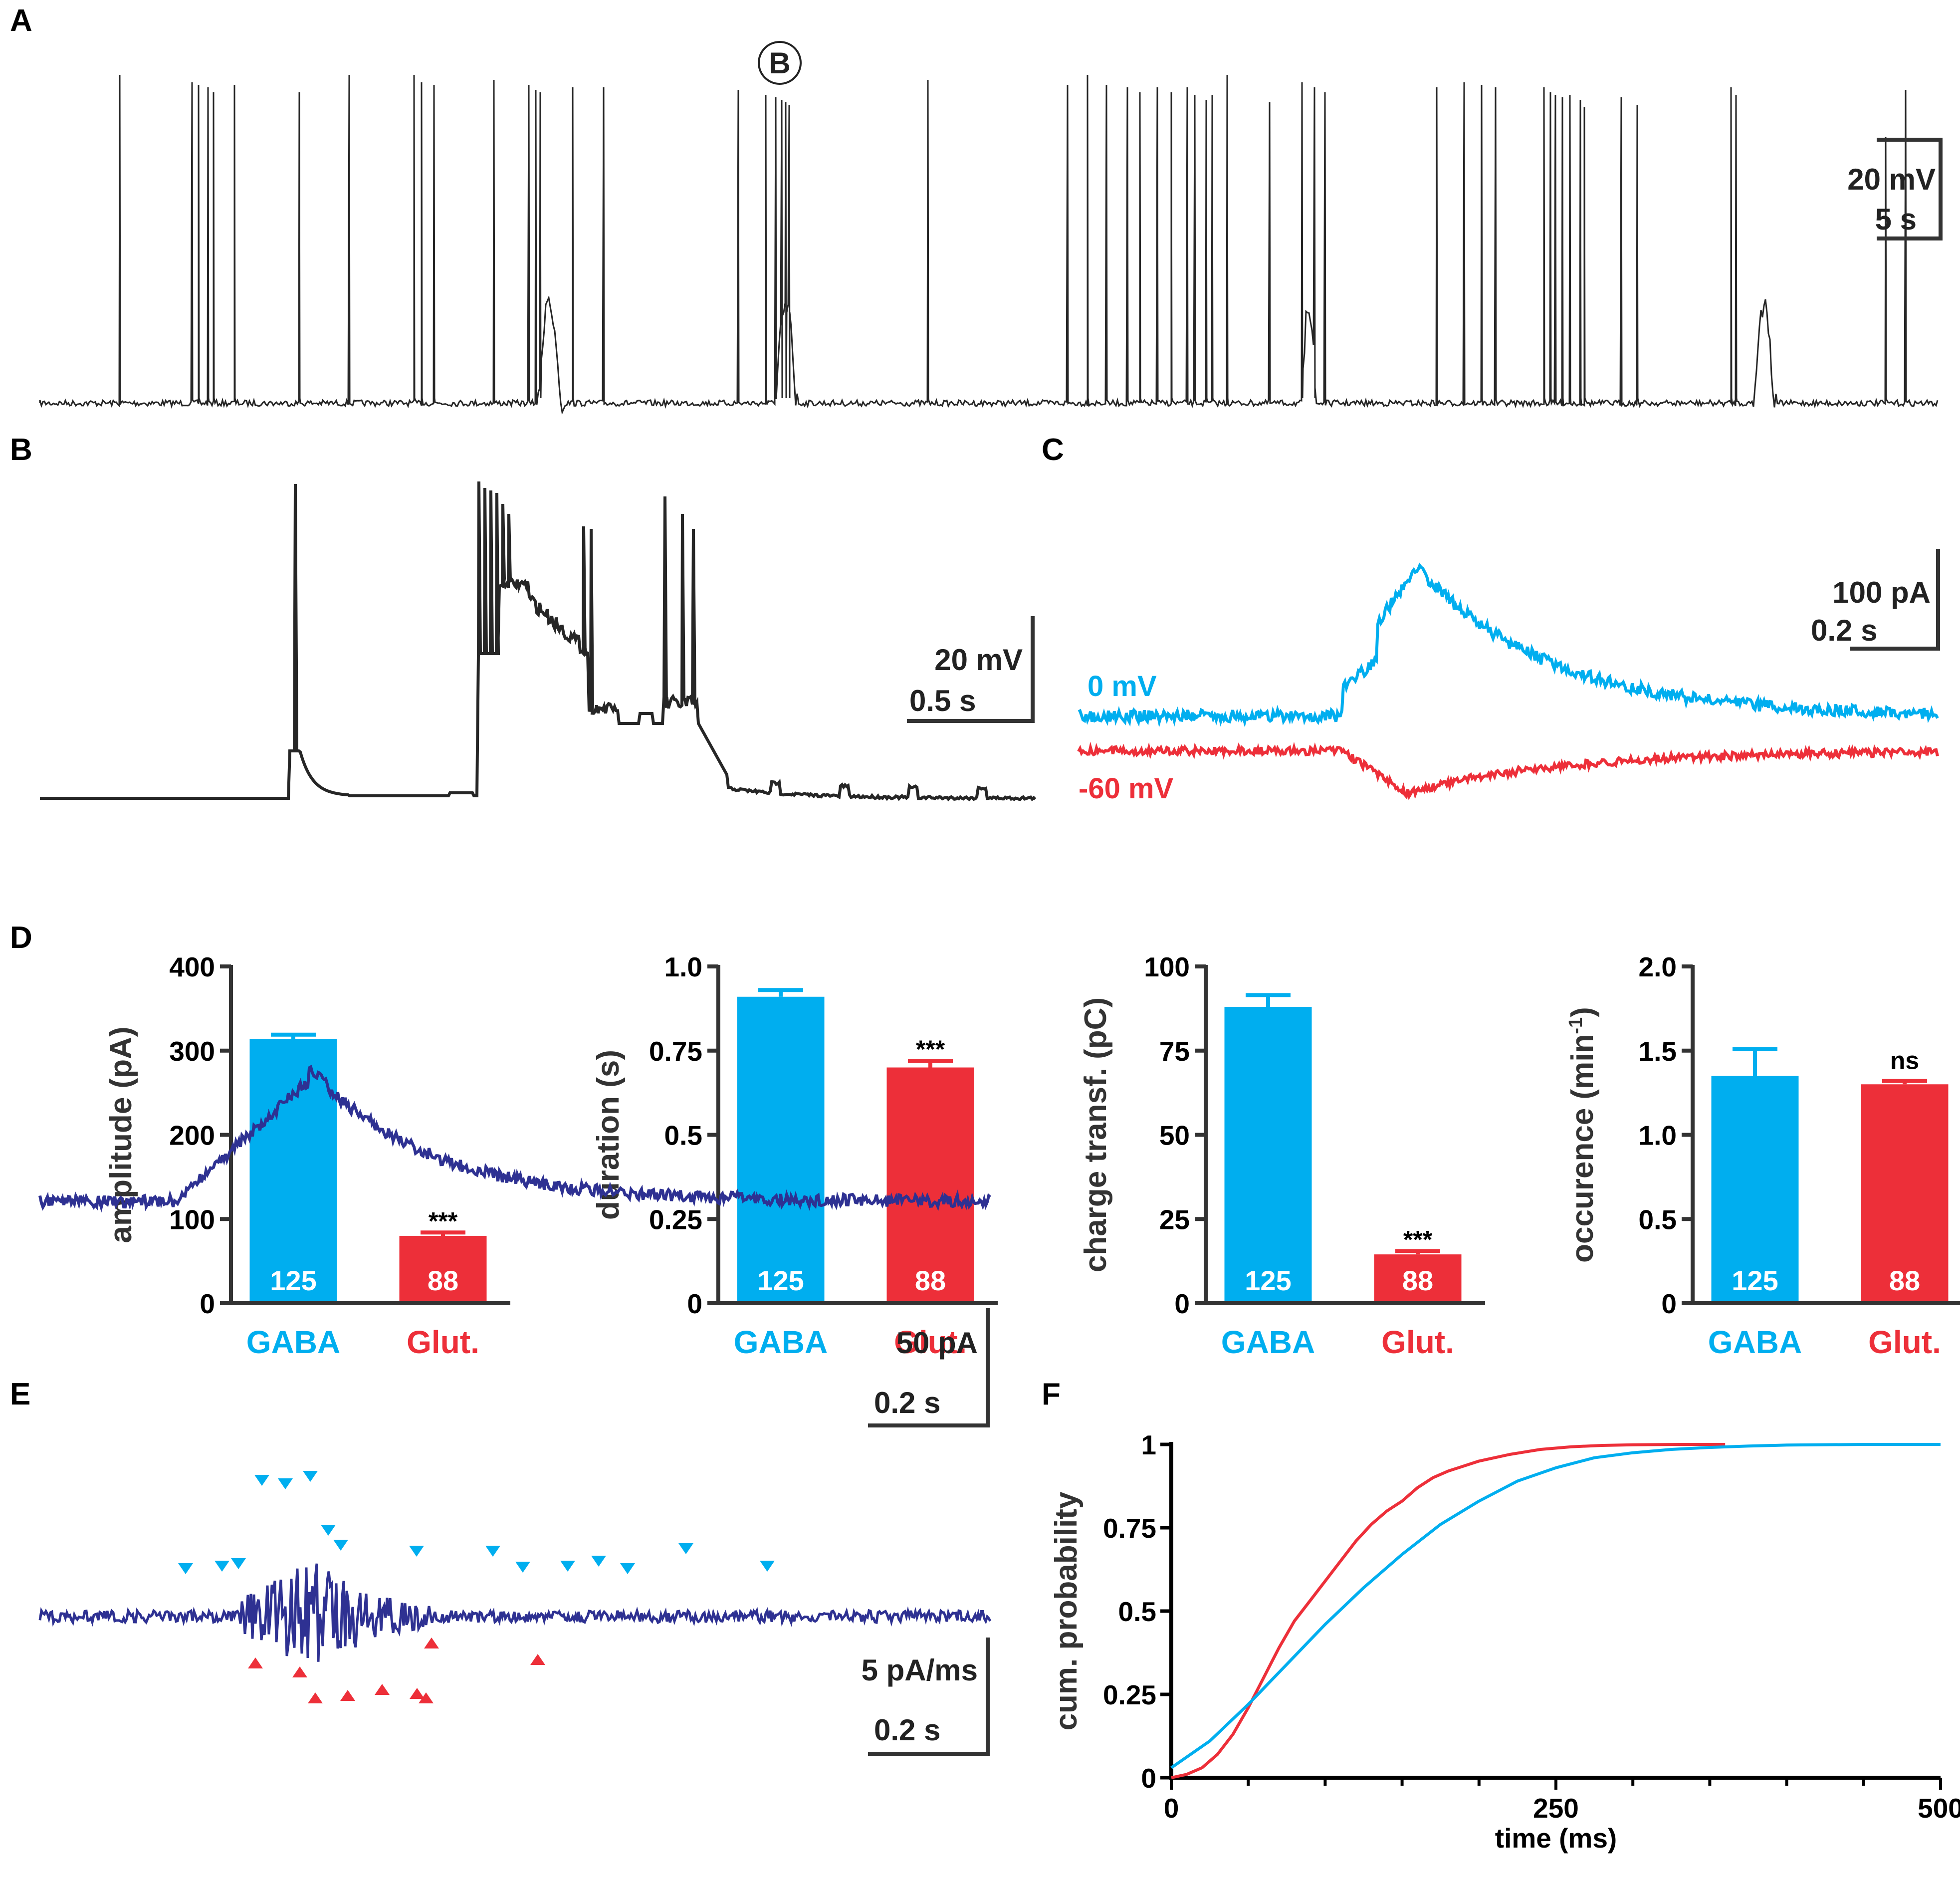  Describe the element at coordinates (1904, 1061) in the screenshot. I see `significance-label: ns` at that location.